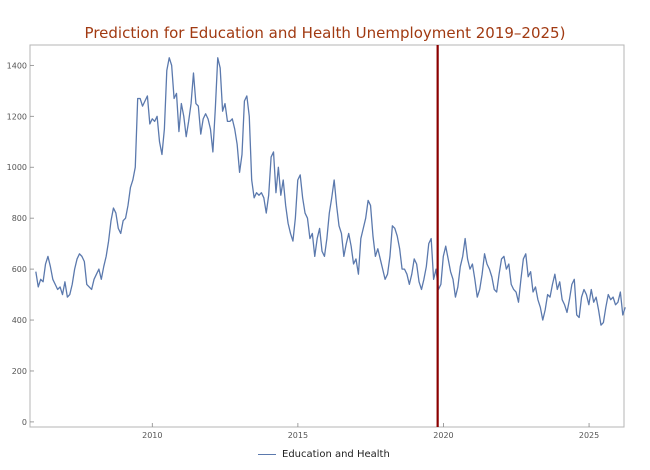 The width and height of the screenshot is (650, 470). Describe the element at coordinates (24, 422) in the screenshot. I see `y-tick-label: 0` at that location.